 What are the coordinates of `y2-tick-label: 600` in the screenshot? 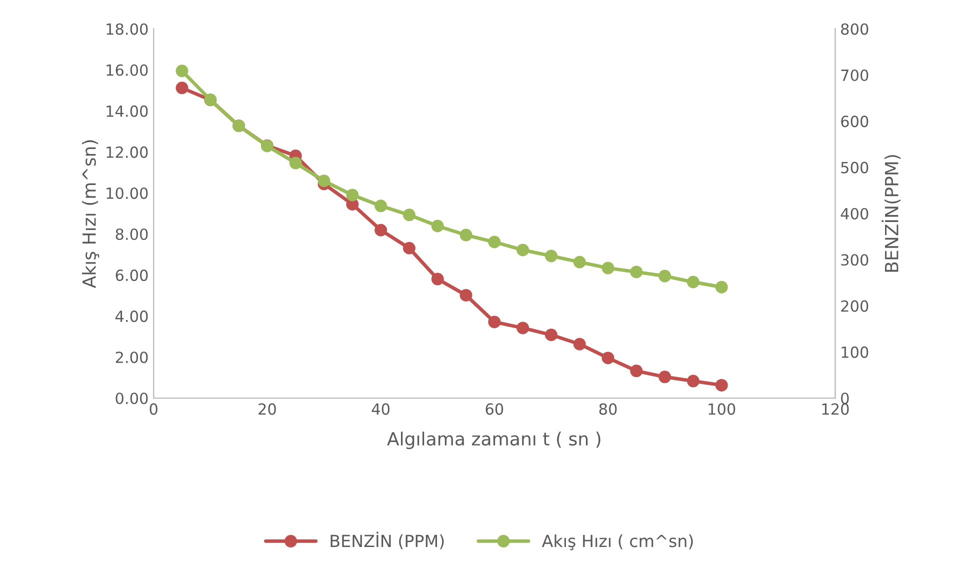 It's located at (854, 122).